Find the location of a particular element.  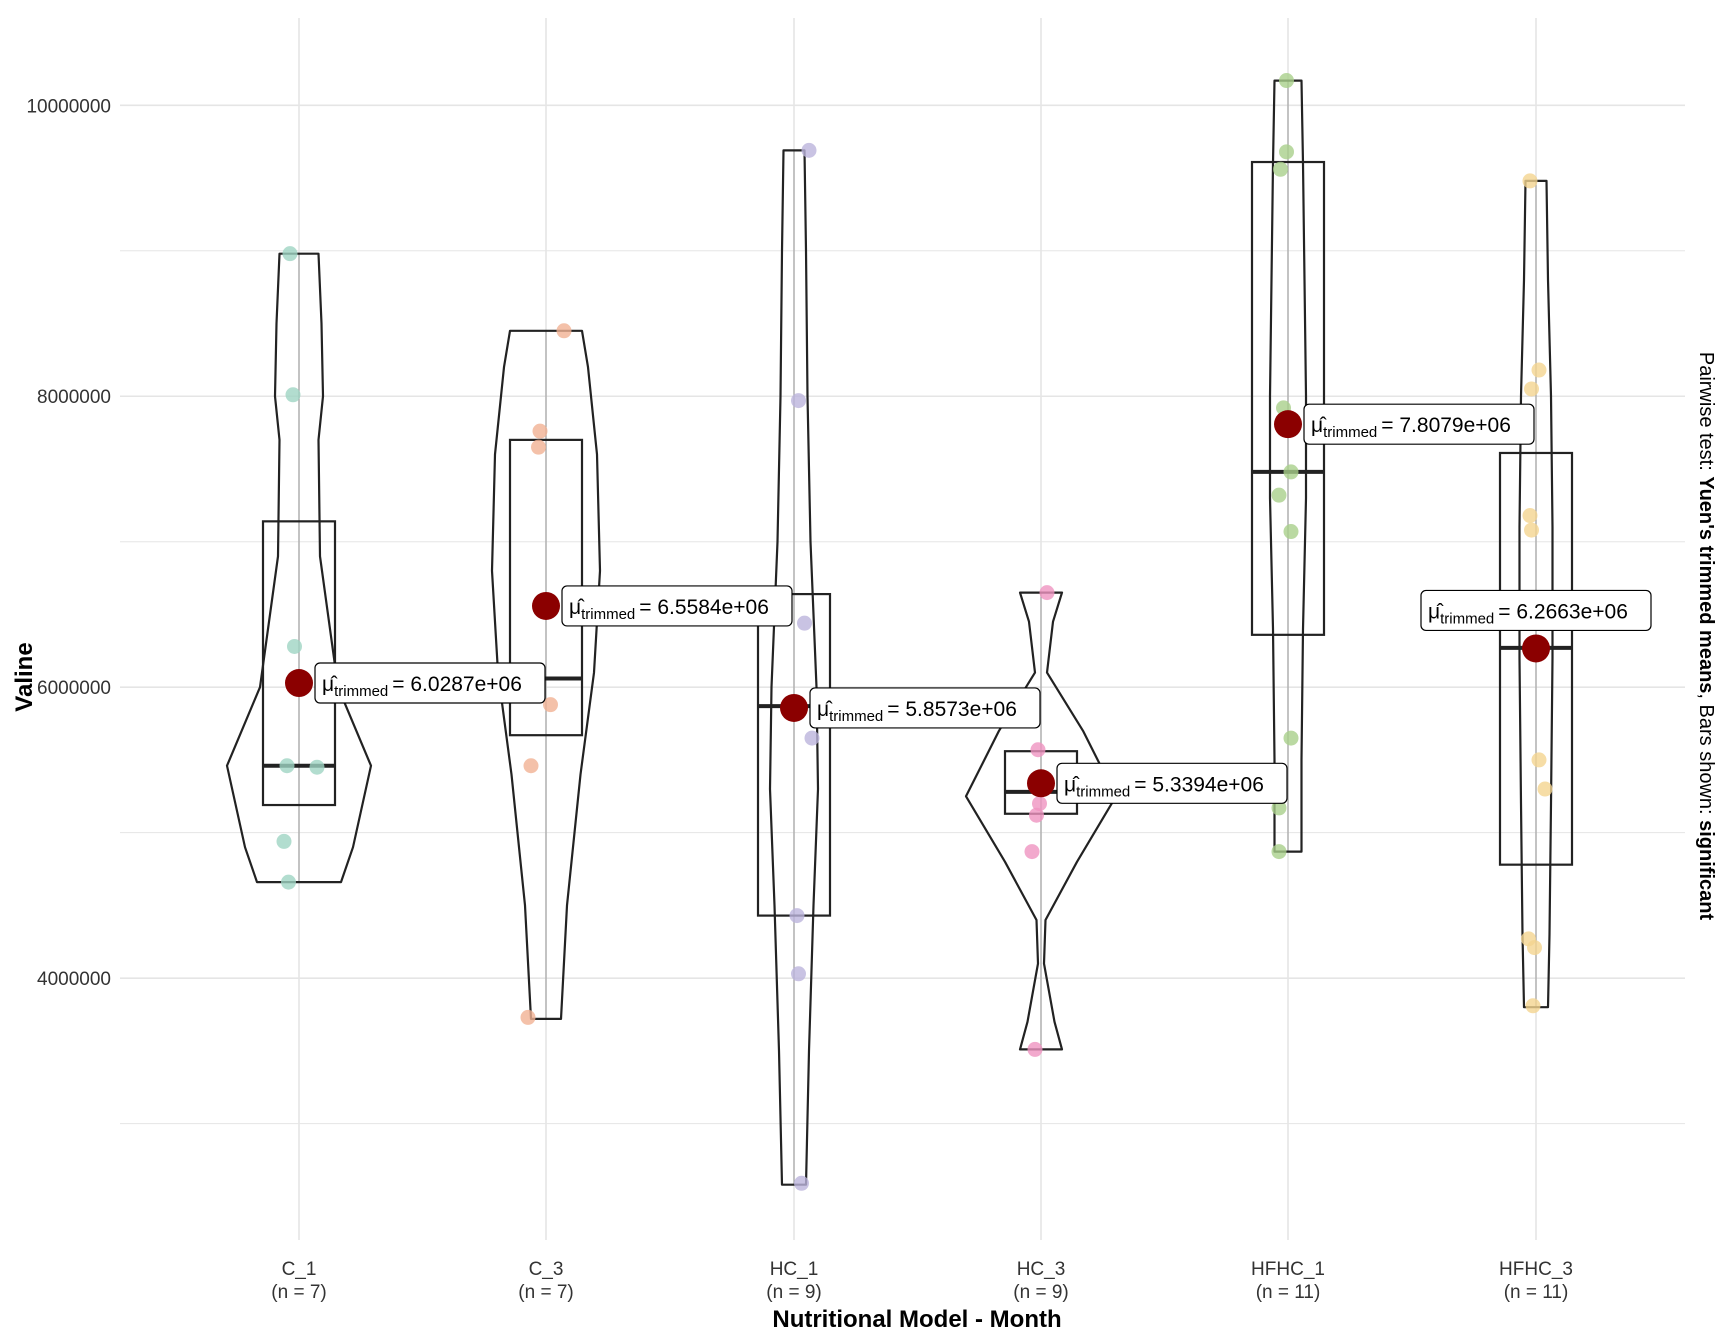

mean-label-HFHC_1: μ̂trimmed = 7.8079e+06 is located at coordinates (1411, 427).